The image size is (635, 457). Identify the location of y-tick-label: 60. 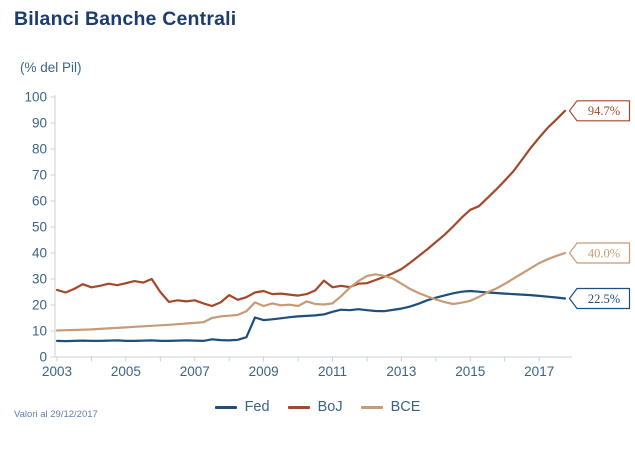
(39, 201).